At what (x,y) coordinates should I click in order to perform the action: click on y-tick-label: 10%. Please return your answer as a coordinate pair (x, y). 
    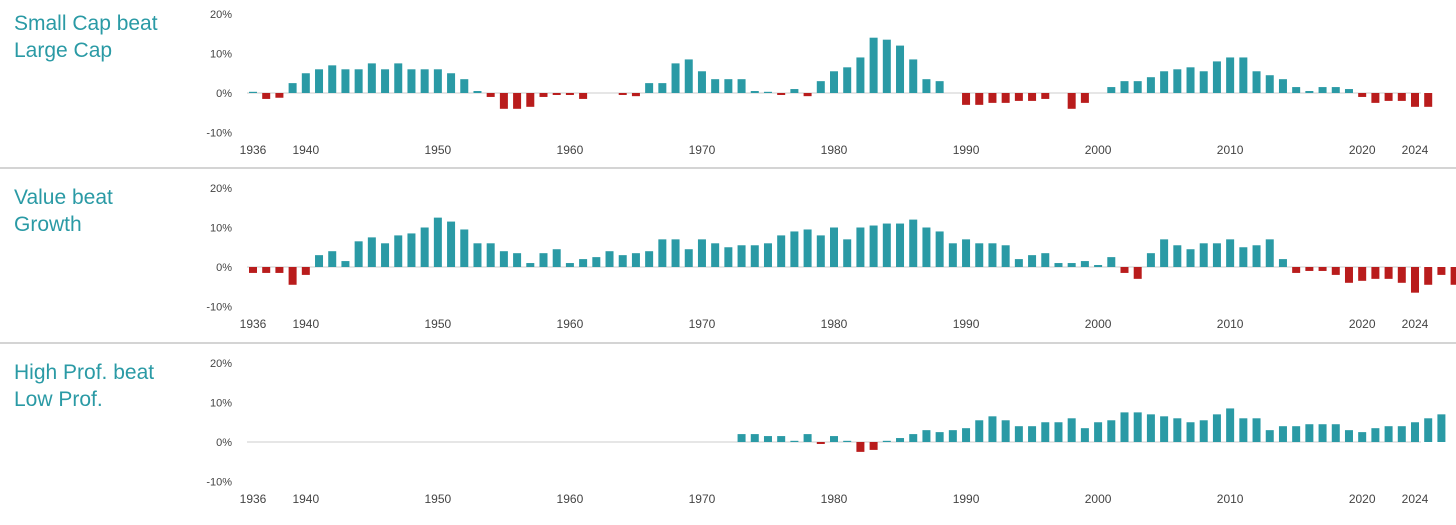
    Looking at the image, I should click on (221, 404).